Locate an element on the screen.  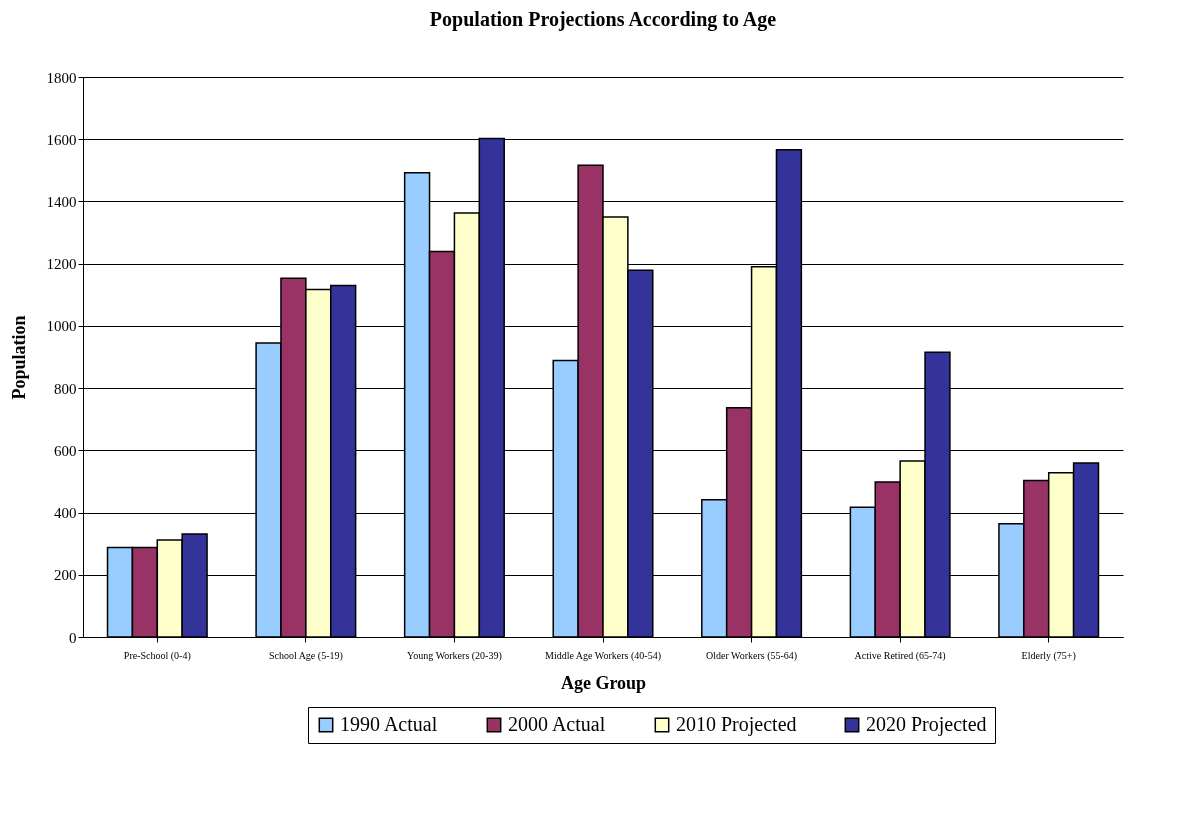
y-tick-label: 800 is located at coordinates (65, 388).